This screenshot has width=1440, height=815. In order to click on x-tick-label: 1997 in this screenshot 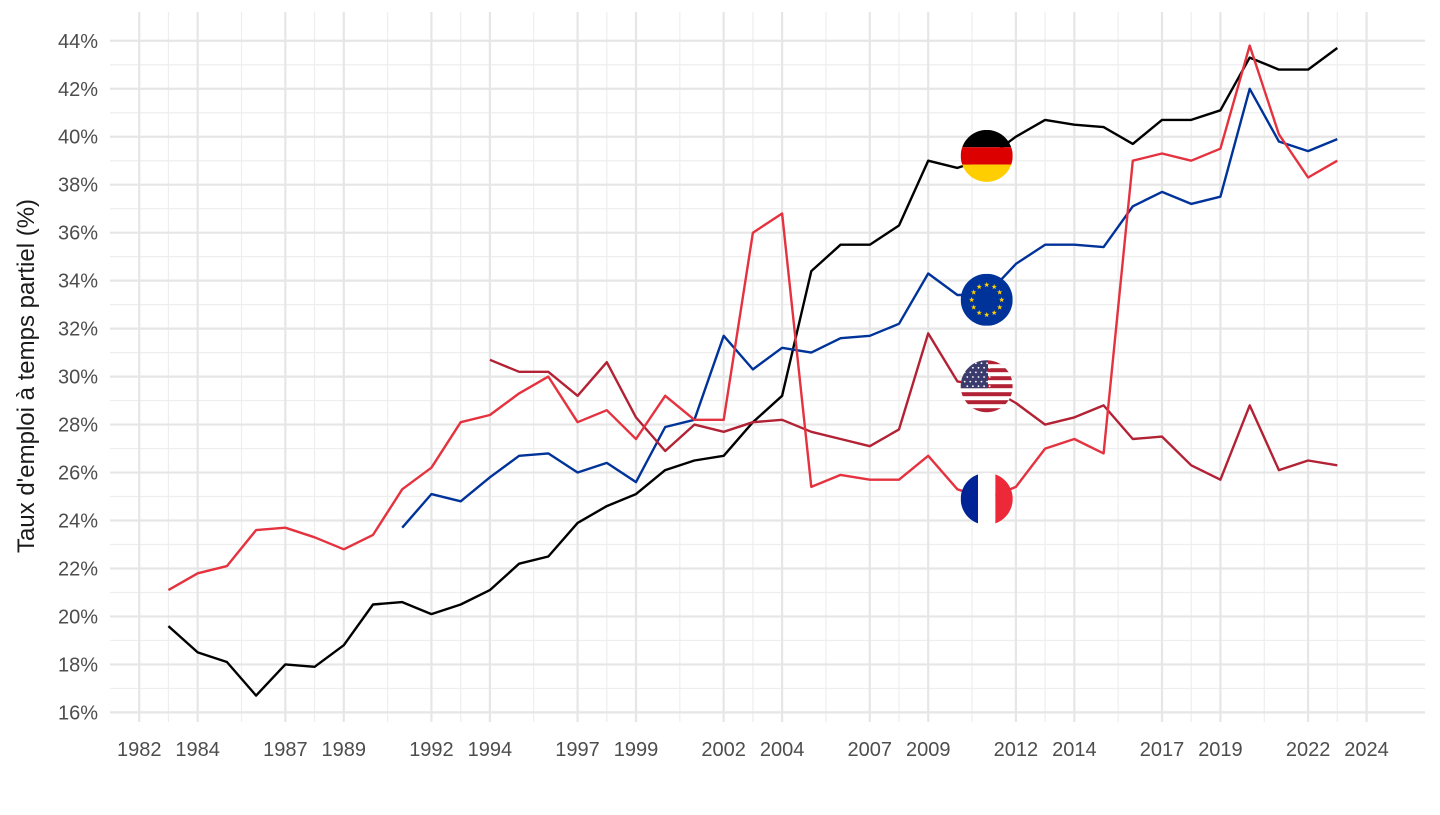, I will do `click(577, 750)`.